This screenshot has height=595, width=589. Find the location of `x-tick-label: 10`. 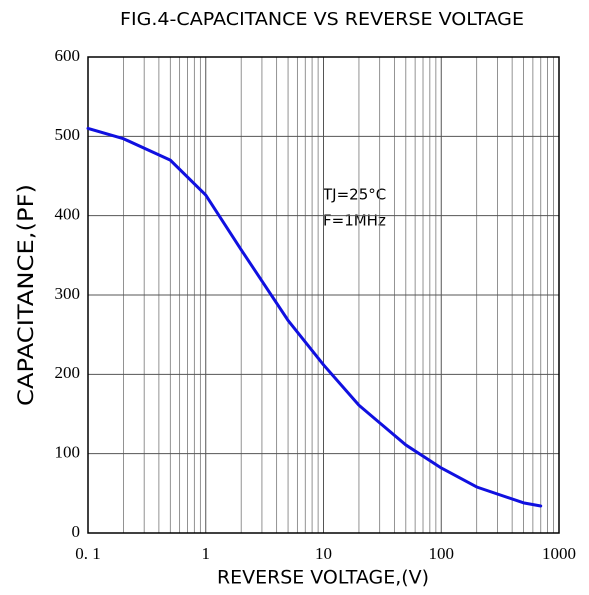

x-tick-label: 10 is located at coordinates (323, 553).